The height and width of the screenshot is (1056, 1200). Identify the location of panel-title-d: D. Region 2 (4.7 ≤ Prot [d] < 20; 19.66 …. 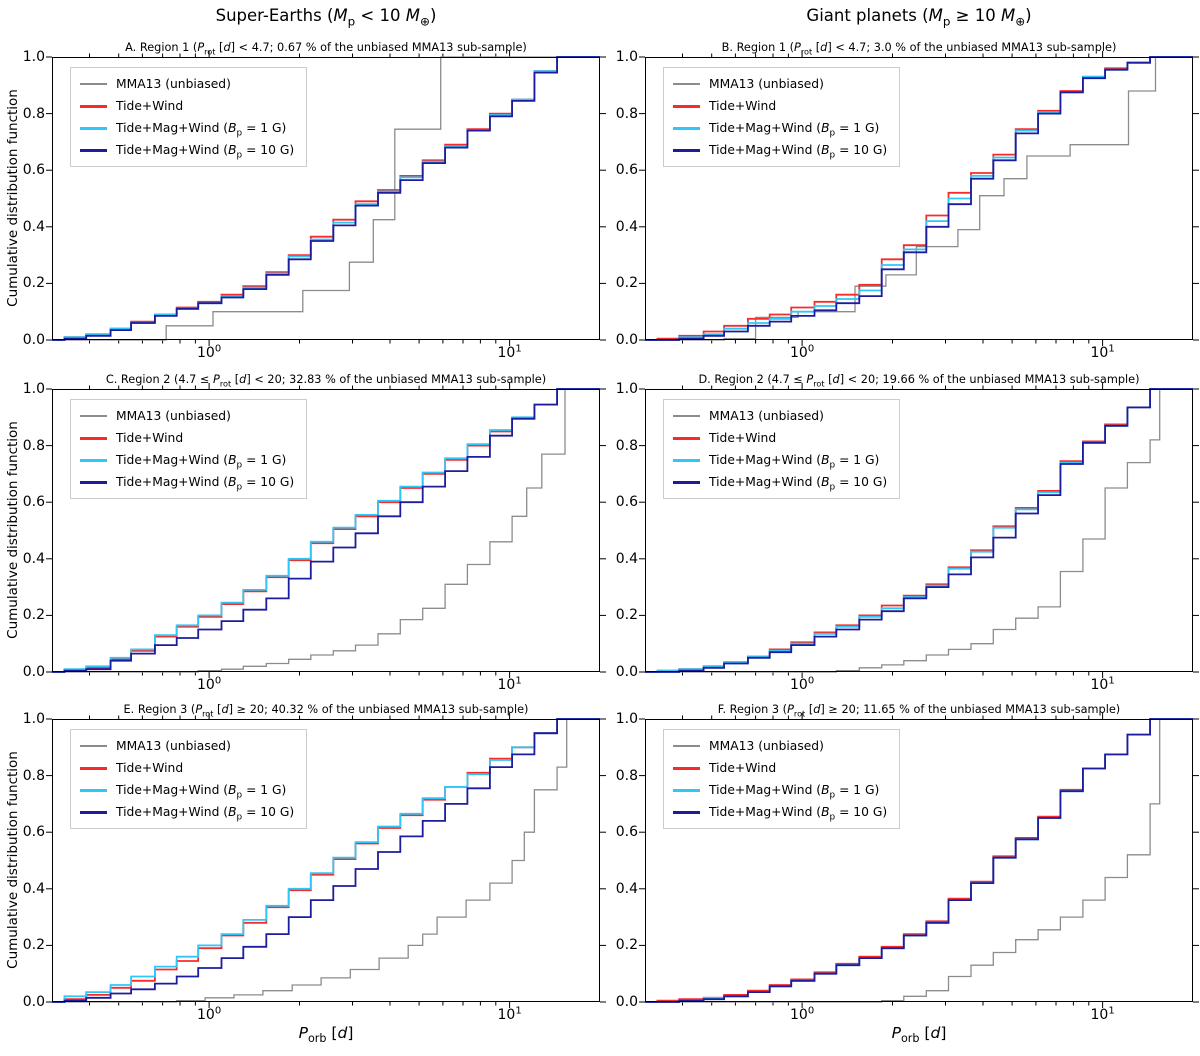
(919, 381).